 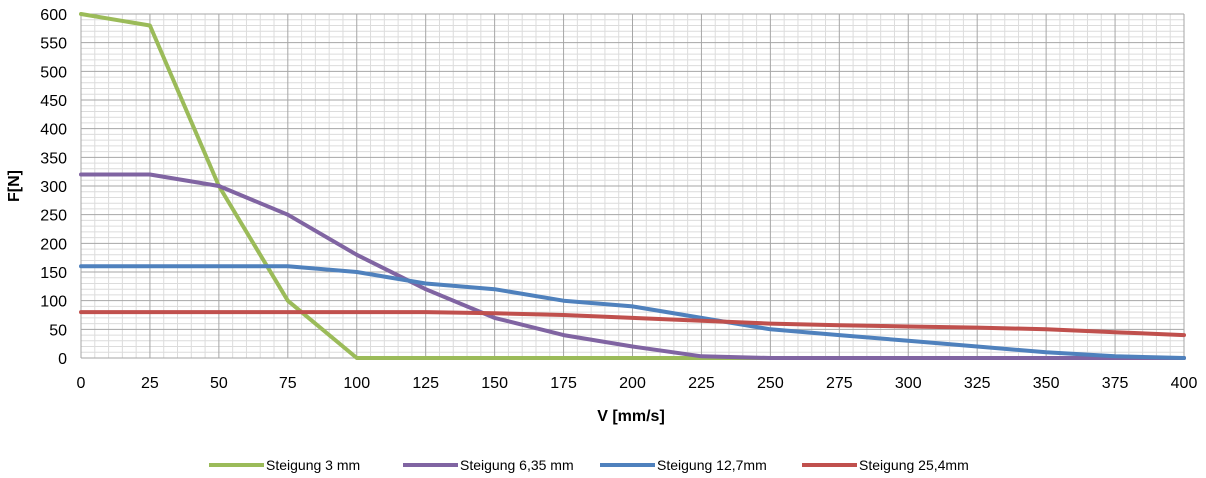 What do you see at coordinates (62, 359) in the screenshot?
I see `y-tick-label: 0` at bounding box center [62, 359].